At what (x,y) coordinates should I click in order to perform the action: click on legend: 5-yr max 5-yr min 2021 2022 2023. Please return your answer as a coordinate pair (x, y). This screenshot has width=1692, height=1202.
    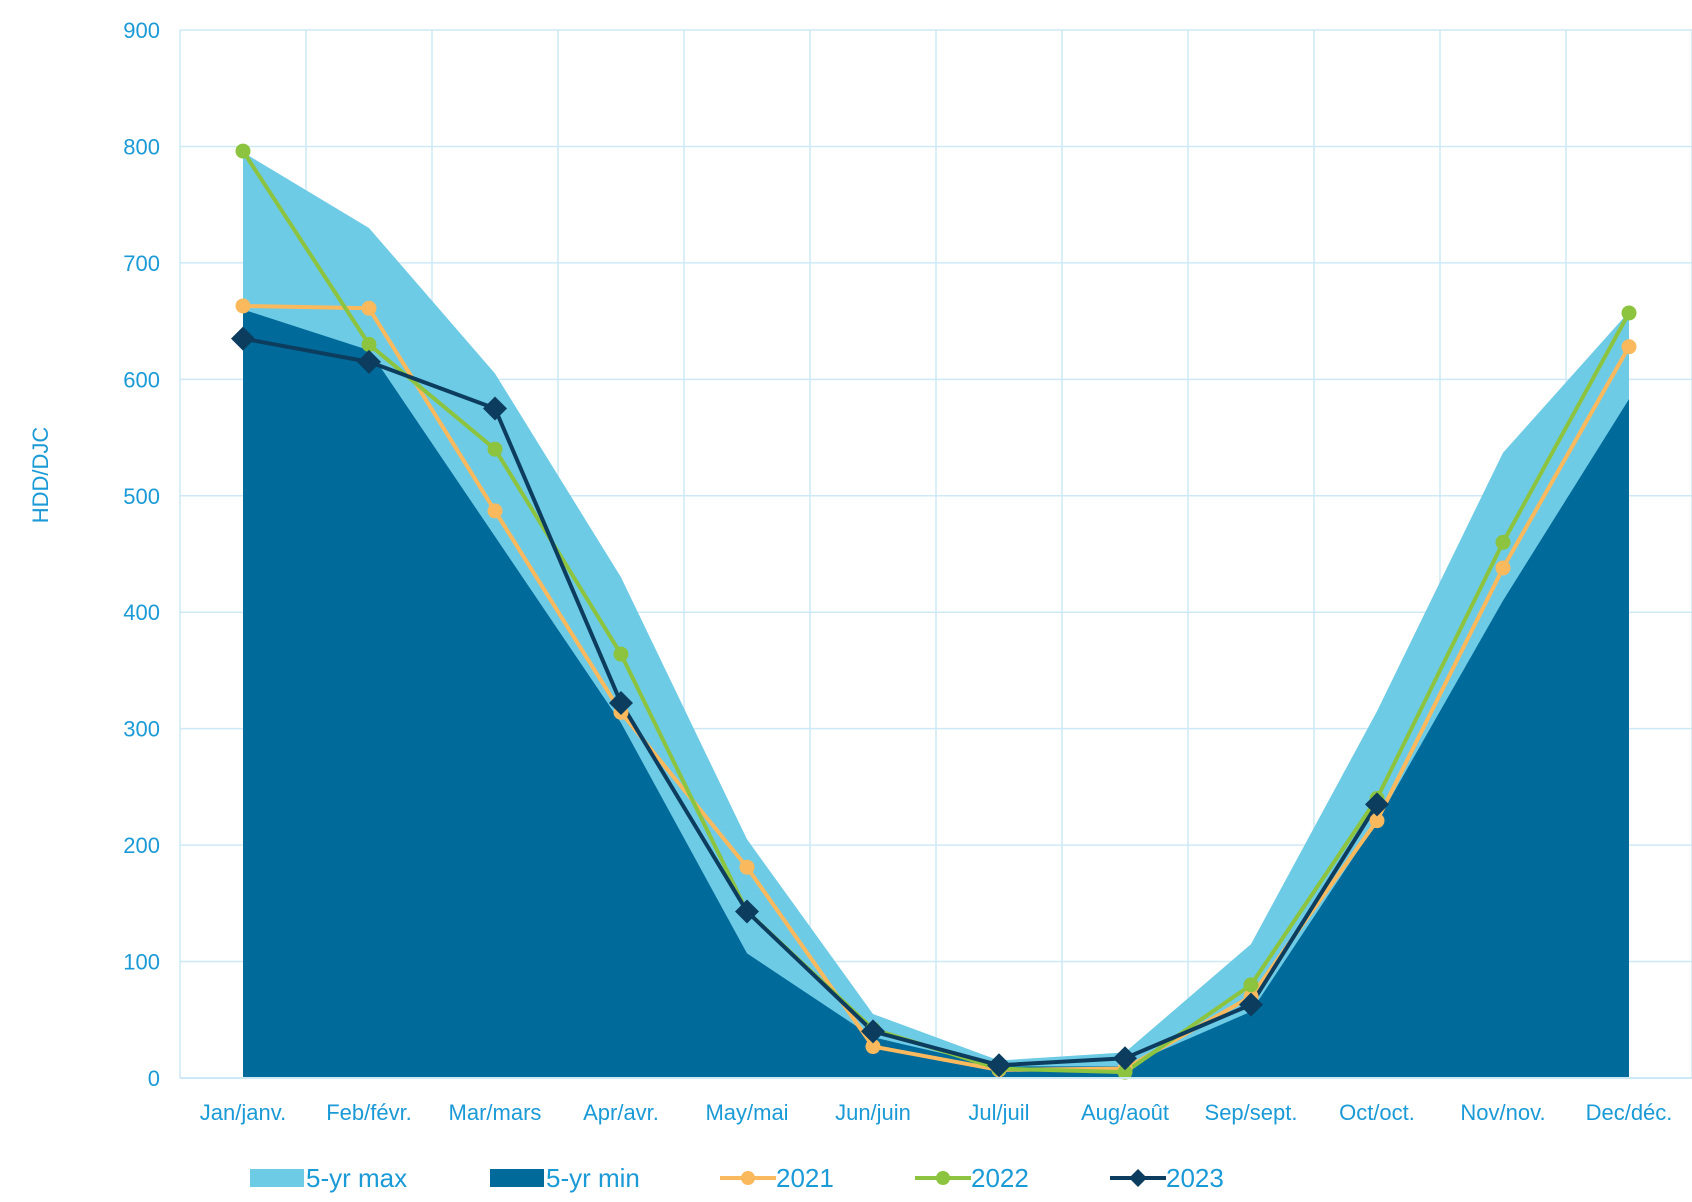
    Looking at the image, I should click on (737, 1178).